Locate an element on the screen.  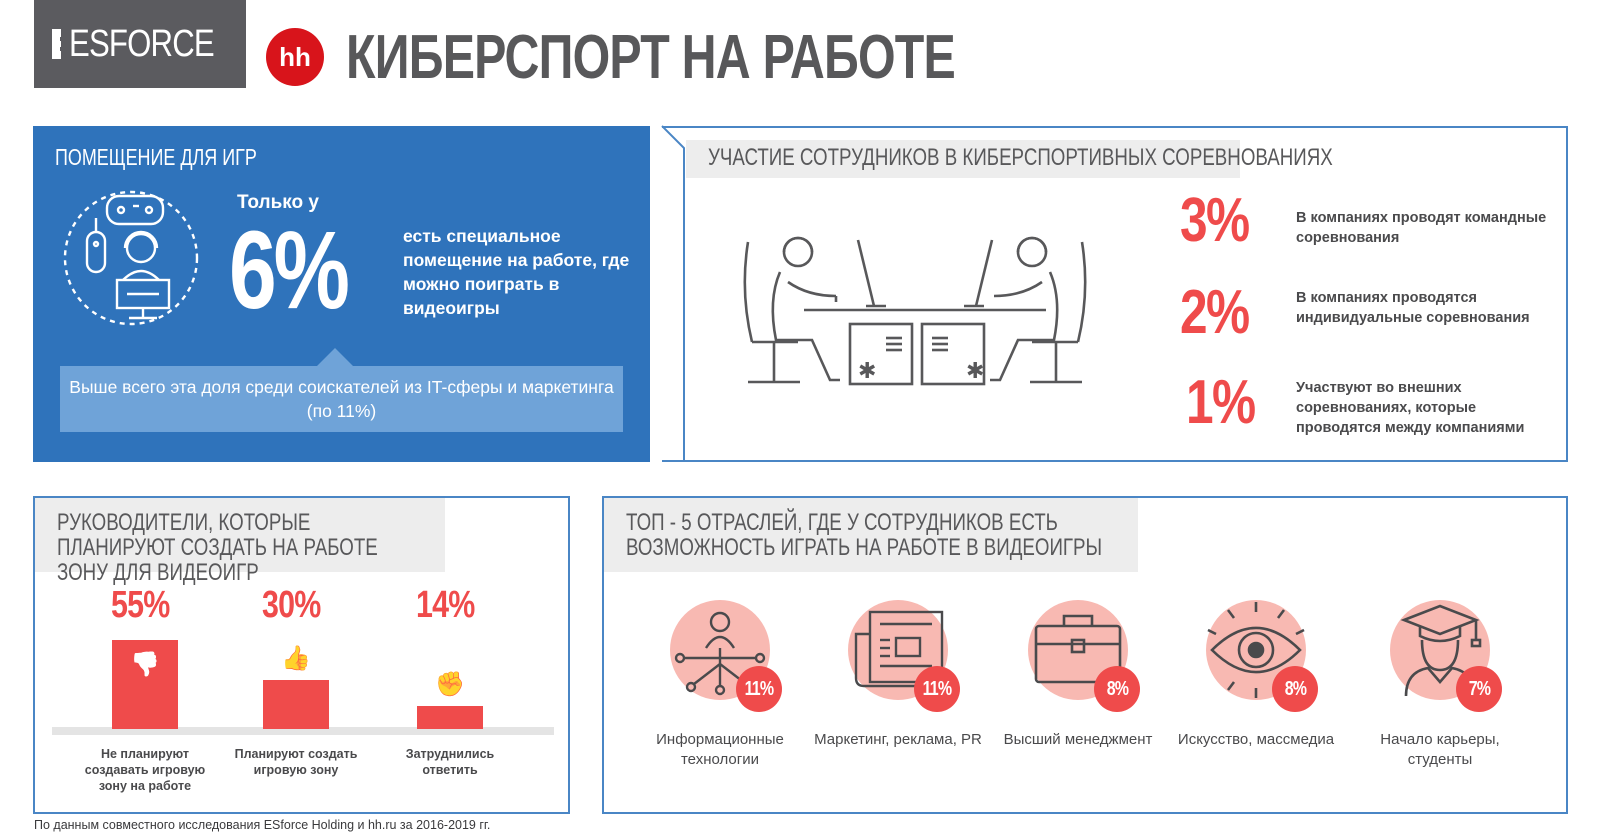
players-at-desks-icon: ✱ ✱ is located at coordinates (915, 311).